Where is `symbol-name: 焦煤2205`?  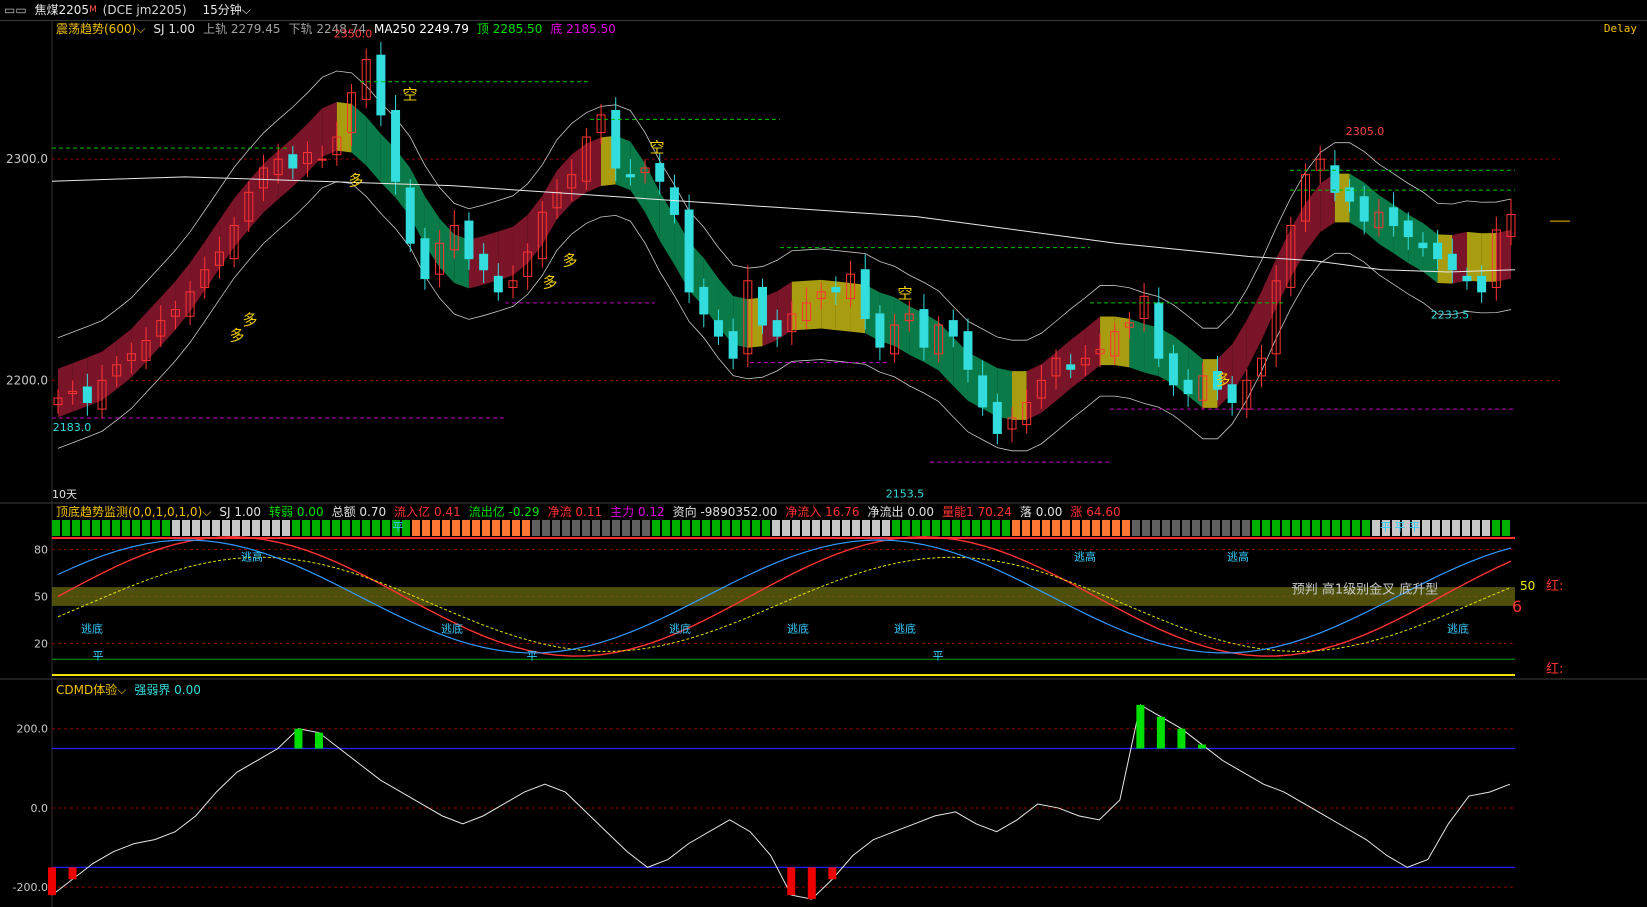
symbol-name: 焦煤2205 is located at coordinates (62, 10).